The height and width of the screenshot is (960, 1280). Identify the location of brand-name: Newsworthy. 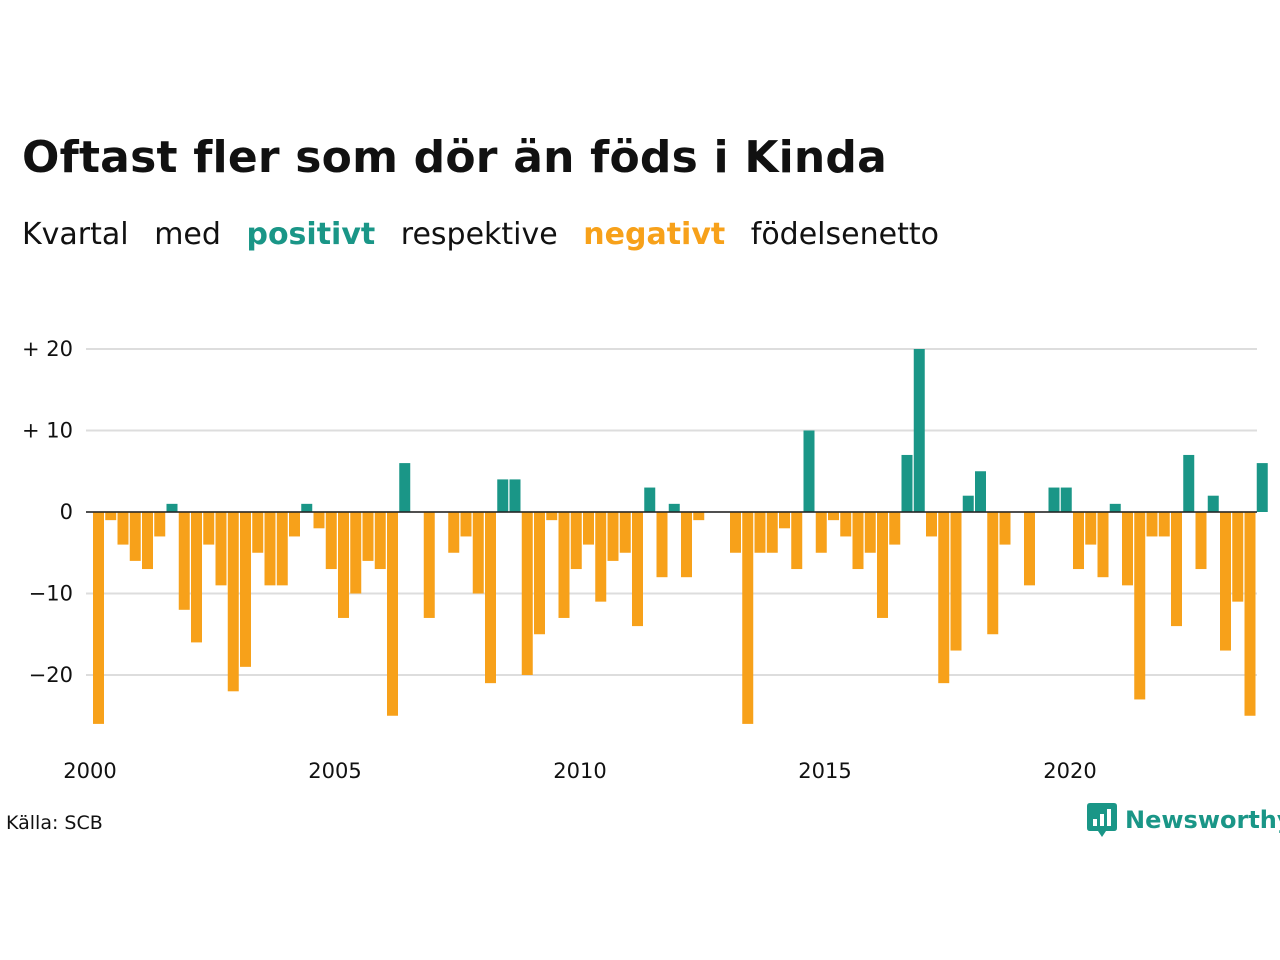
(1202, 820).